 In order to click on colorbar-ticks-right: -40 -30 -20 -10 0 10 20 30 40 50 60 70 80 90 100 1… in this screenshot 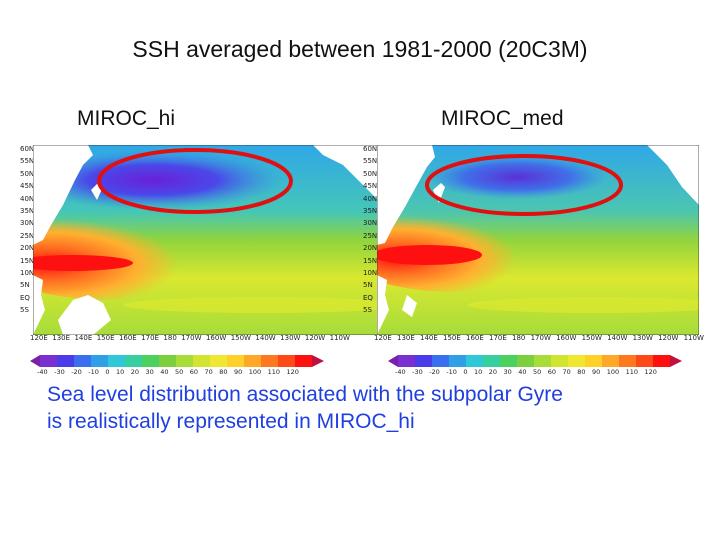, I will do `click(526, 372)`.